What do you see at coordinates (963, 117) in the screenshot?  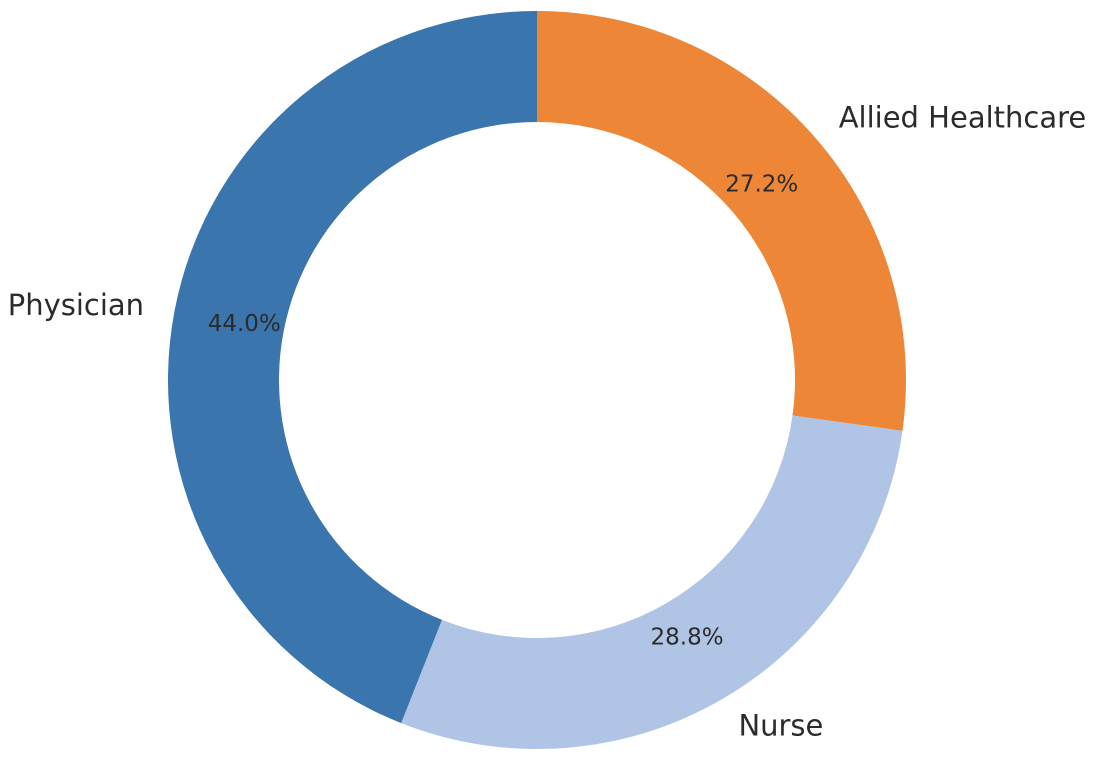 I see `category-label-allied-healthcare: Allied Healthcare` at bounding box center [963, 117].